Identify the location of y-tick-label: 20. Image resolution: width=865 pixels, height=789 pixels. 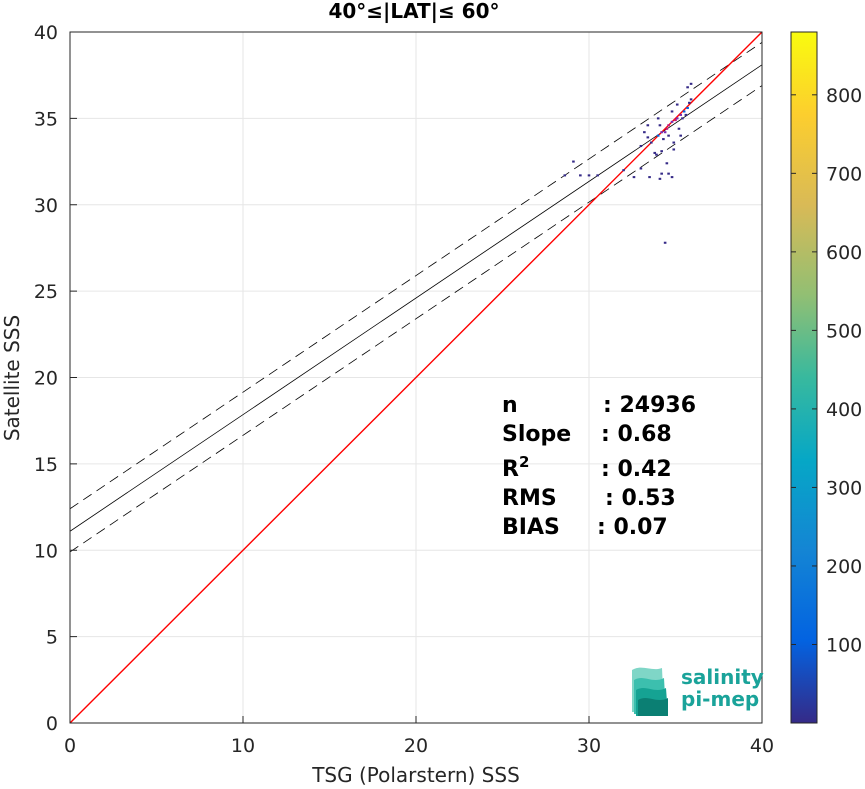
(46, 379).